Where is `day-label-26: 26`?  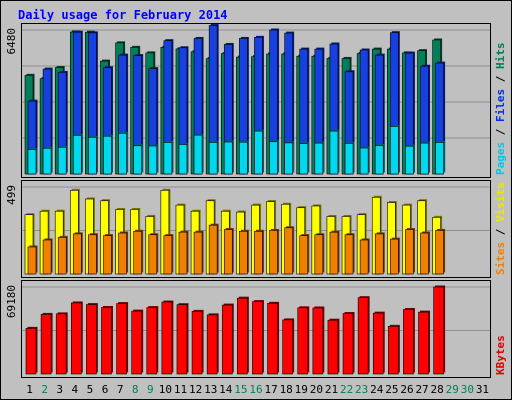
day-label-26: 26 is located at coordinates (406, 389).